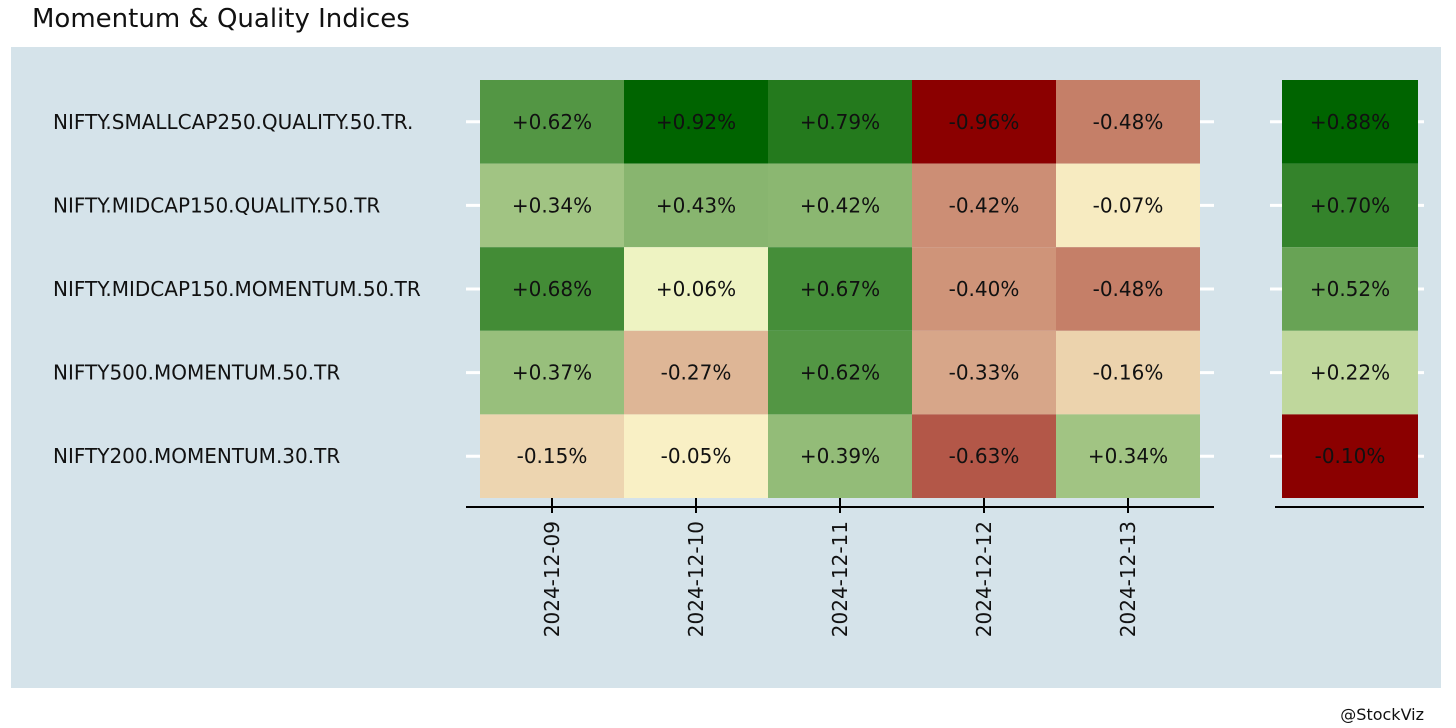 The height and width of the screenshot is (728, 1456). I want to click on cell-value-label: +0.67%, so click(840, 289).